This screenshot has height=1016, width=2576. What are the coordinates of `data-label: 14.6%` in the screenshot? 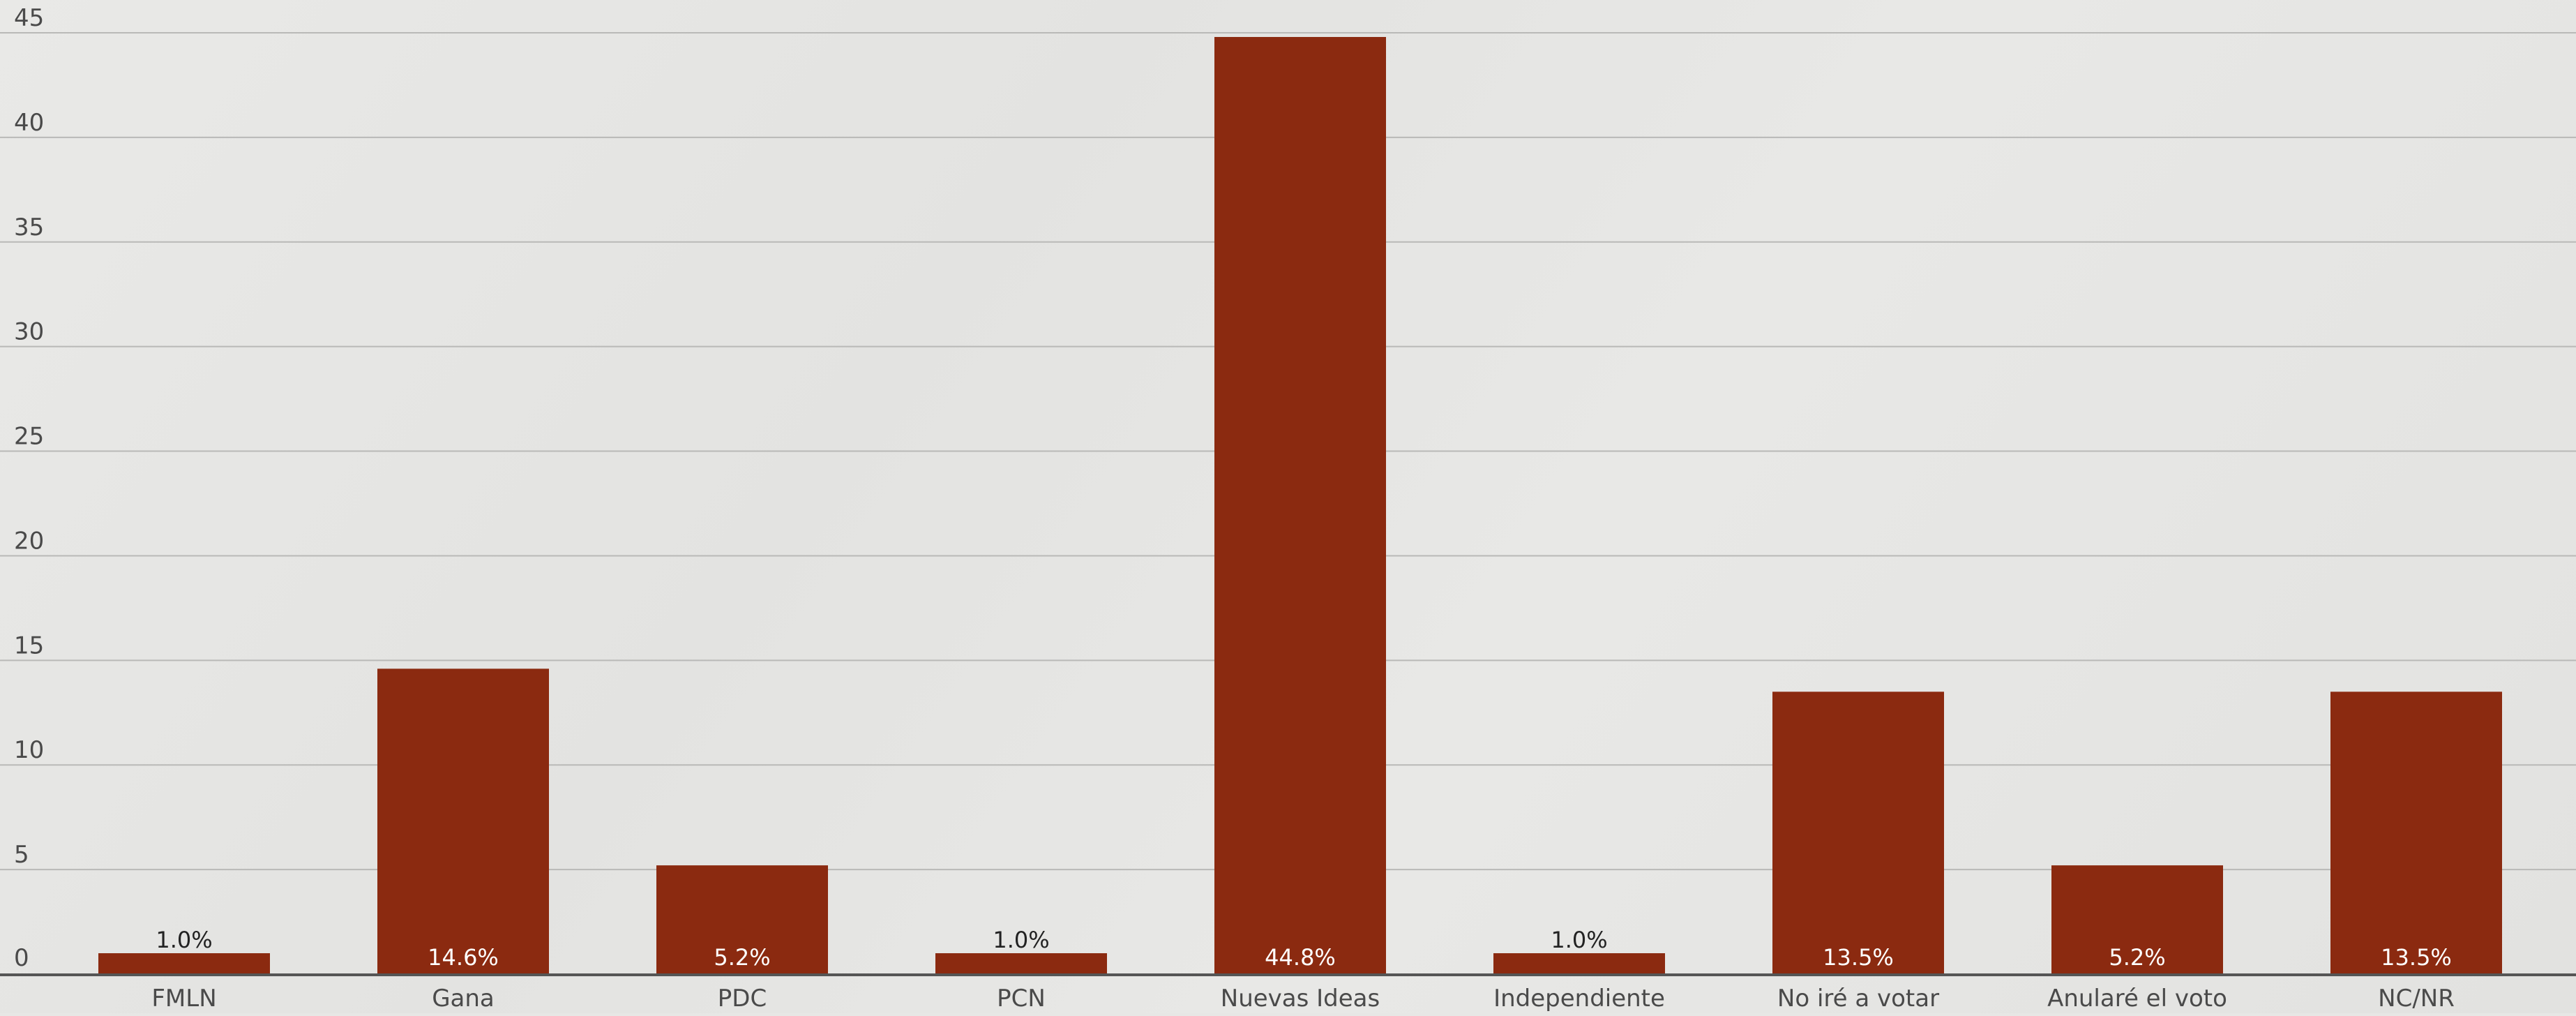 It's located at (463, 957).